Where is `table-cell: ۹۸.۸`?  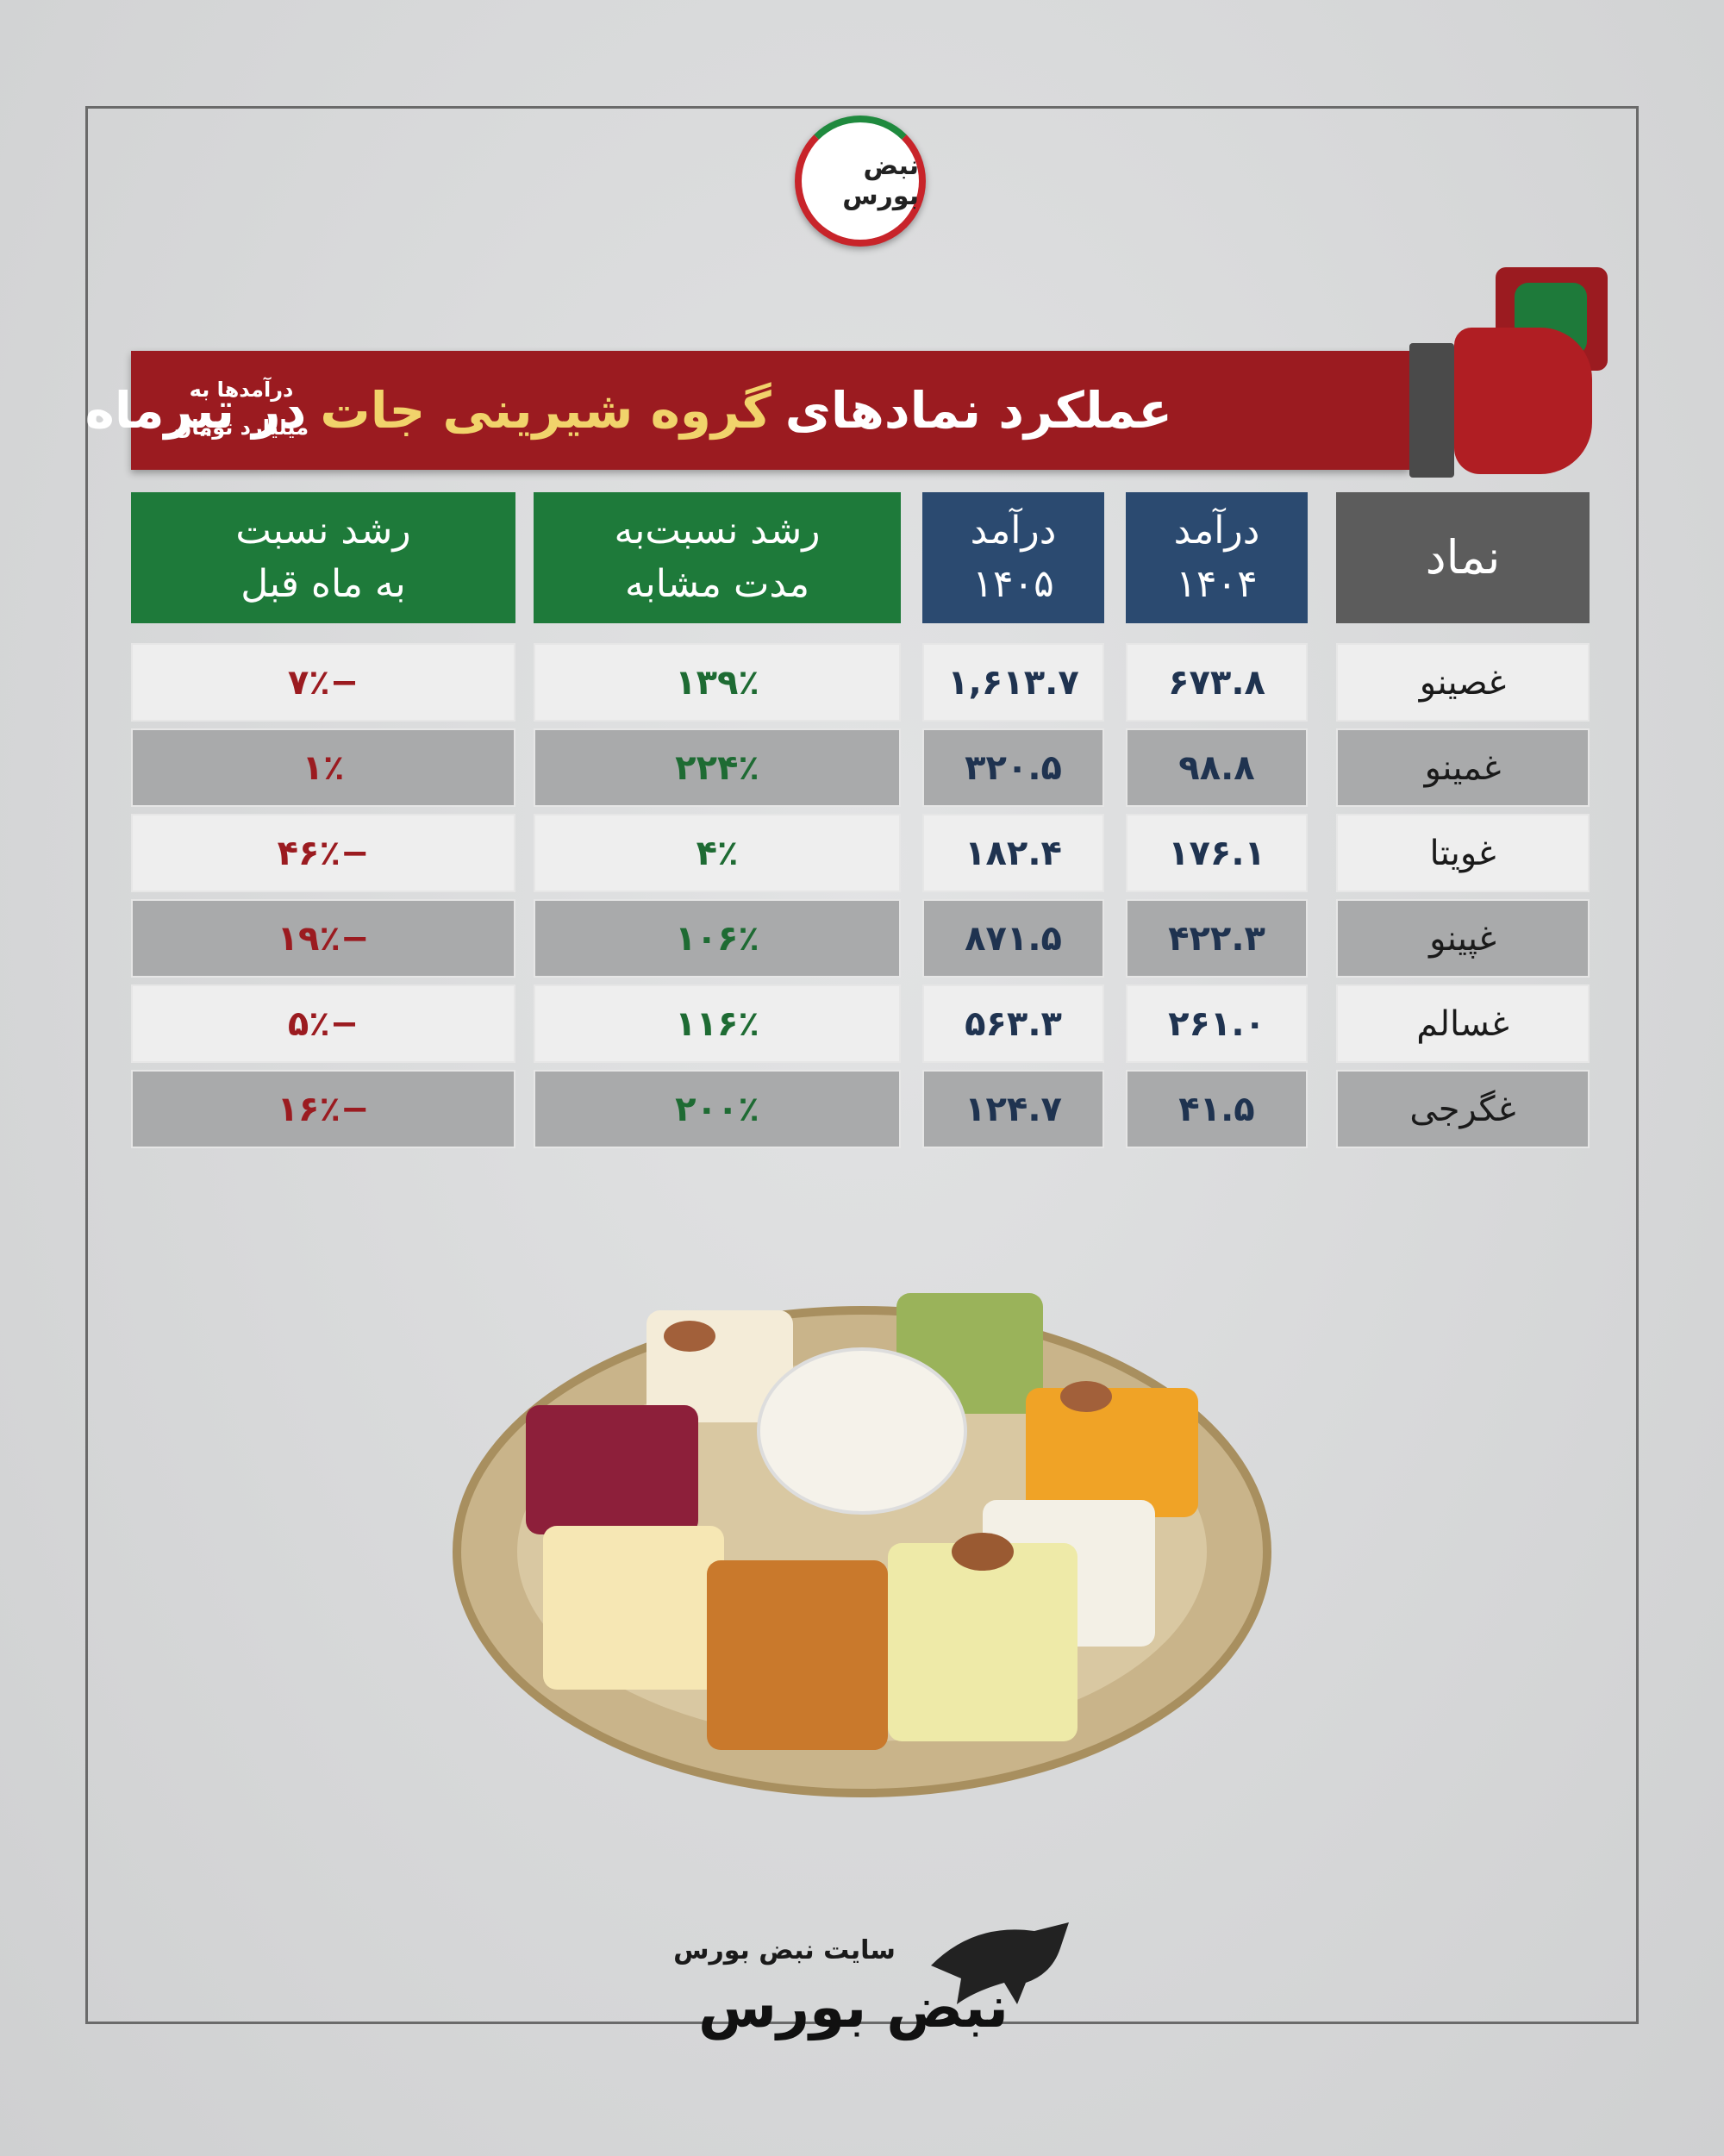 table-cell: ۹۸.۸ is located at coordinates (1217, 767).